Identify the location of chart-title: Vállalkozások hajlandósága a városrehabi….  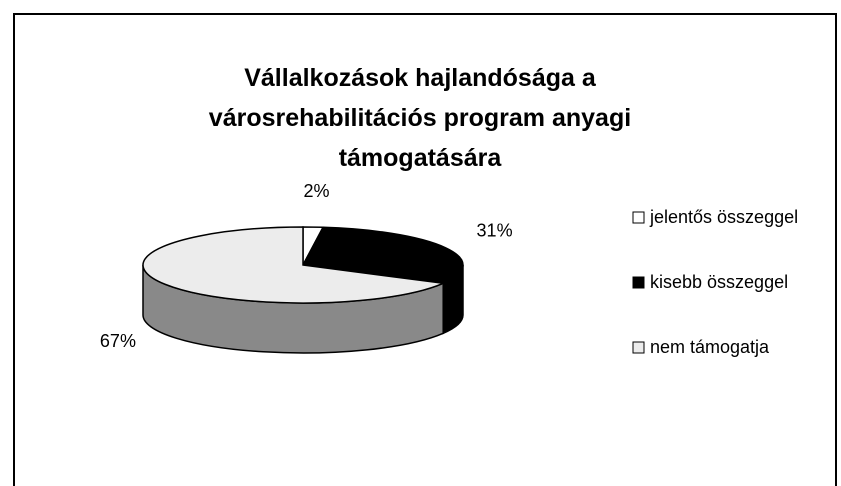
(420, 118).